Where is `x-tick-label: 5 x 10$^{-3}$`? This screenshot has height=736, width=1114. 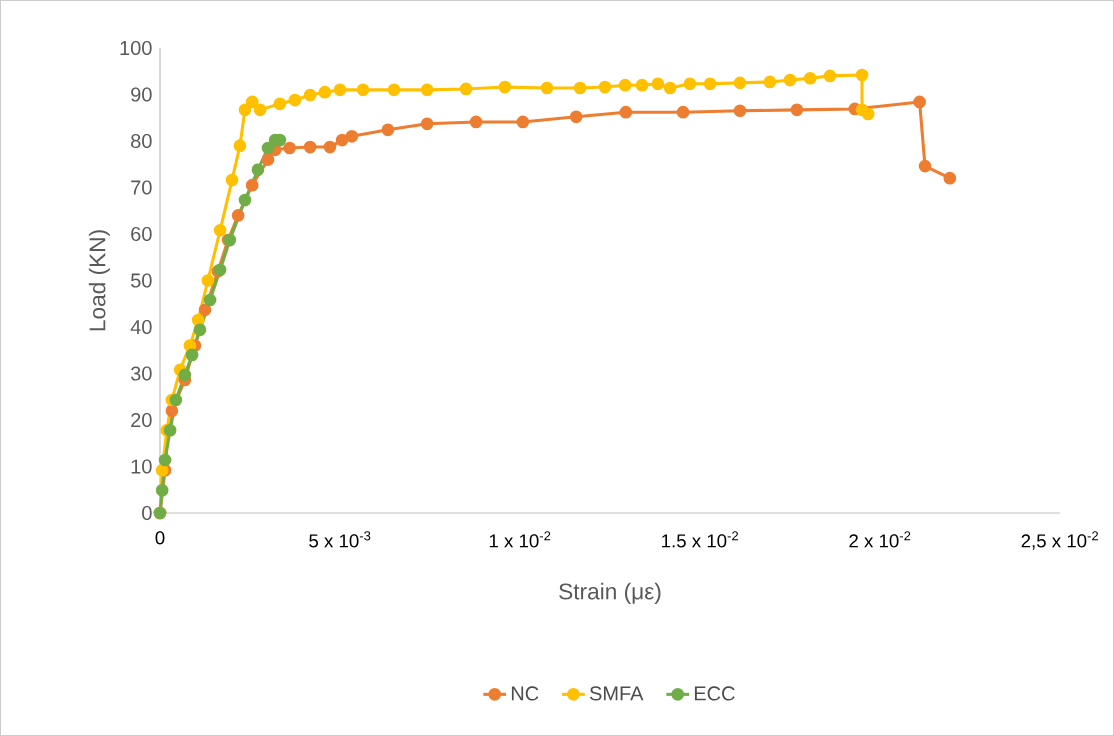 x-tick-label: 5 x 10$^{-3}$ is located at coordinates (340, 539).